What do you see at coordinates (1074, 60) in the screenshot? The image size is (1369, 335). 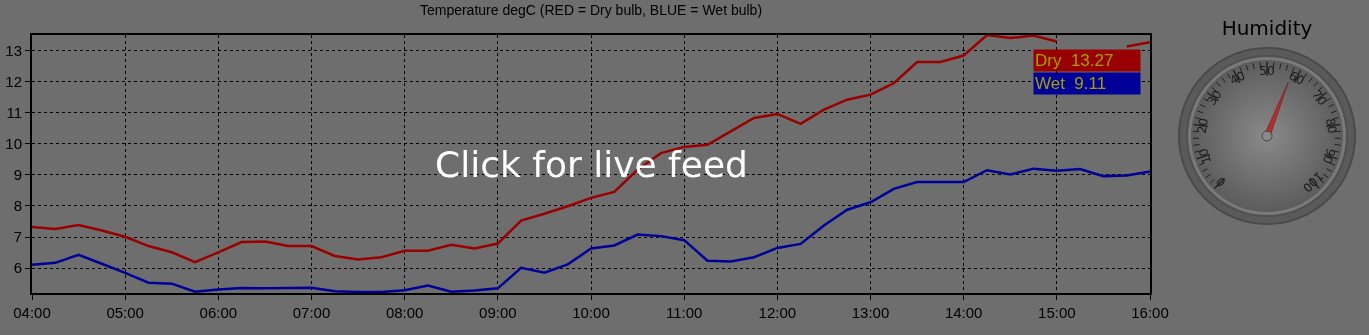 I see `series-label: Dry 13.27` at bounding box center [1074, 60].